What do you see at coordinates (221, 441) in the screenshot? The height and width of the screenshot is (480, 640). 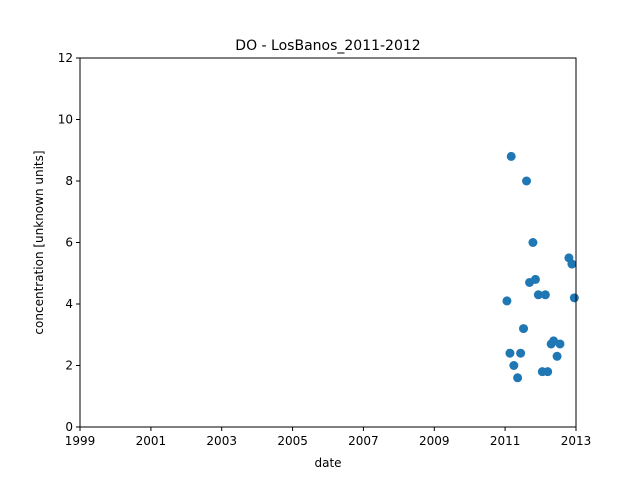 I see `x-tick-label: 2003` at bounding box center [221, 441].